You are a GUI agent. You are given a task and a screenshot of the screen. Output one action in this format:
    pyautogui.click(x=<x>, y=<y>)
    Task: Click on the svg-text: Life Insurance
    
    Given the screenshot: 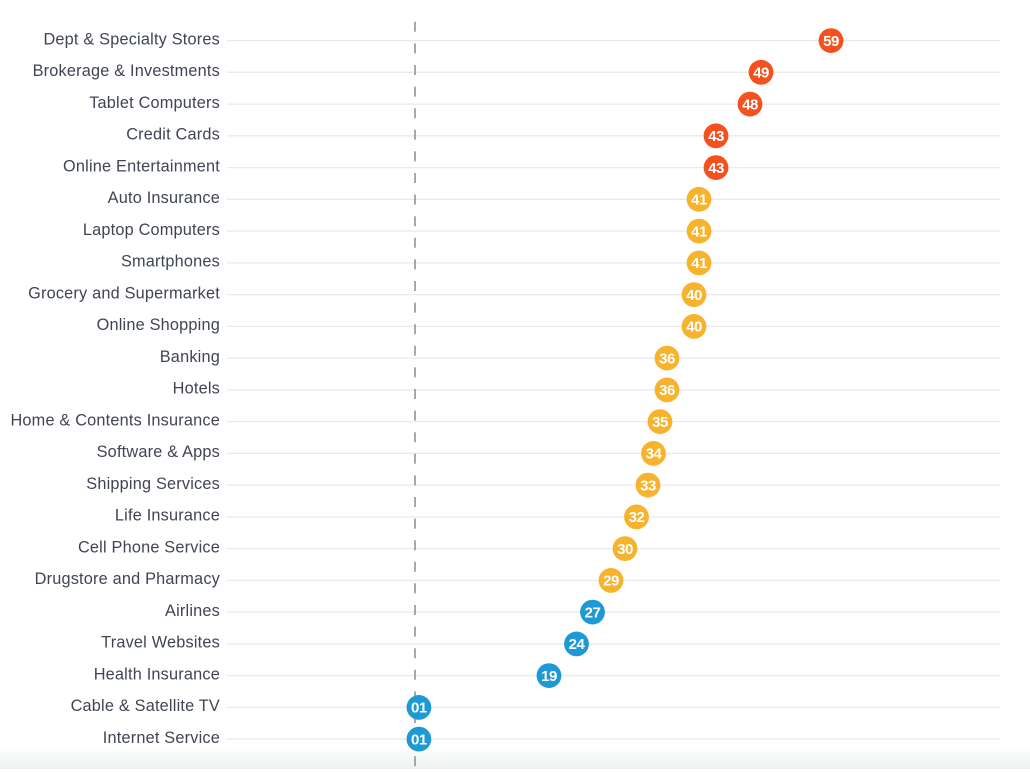 What is the action you would take?
    pyautogui.click(x=167, y=516)
    